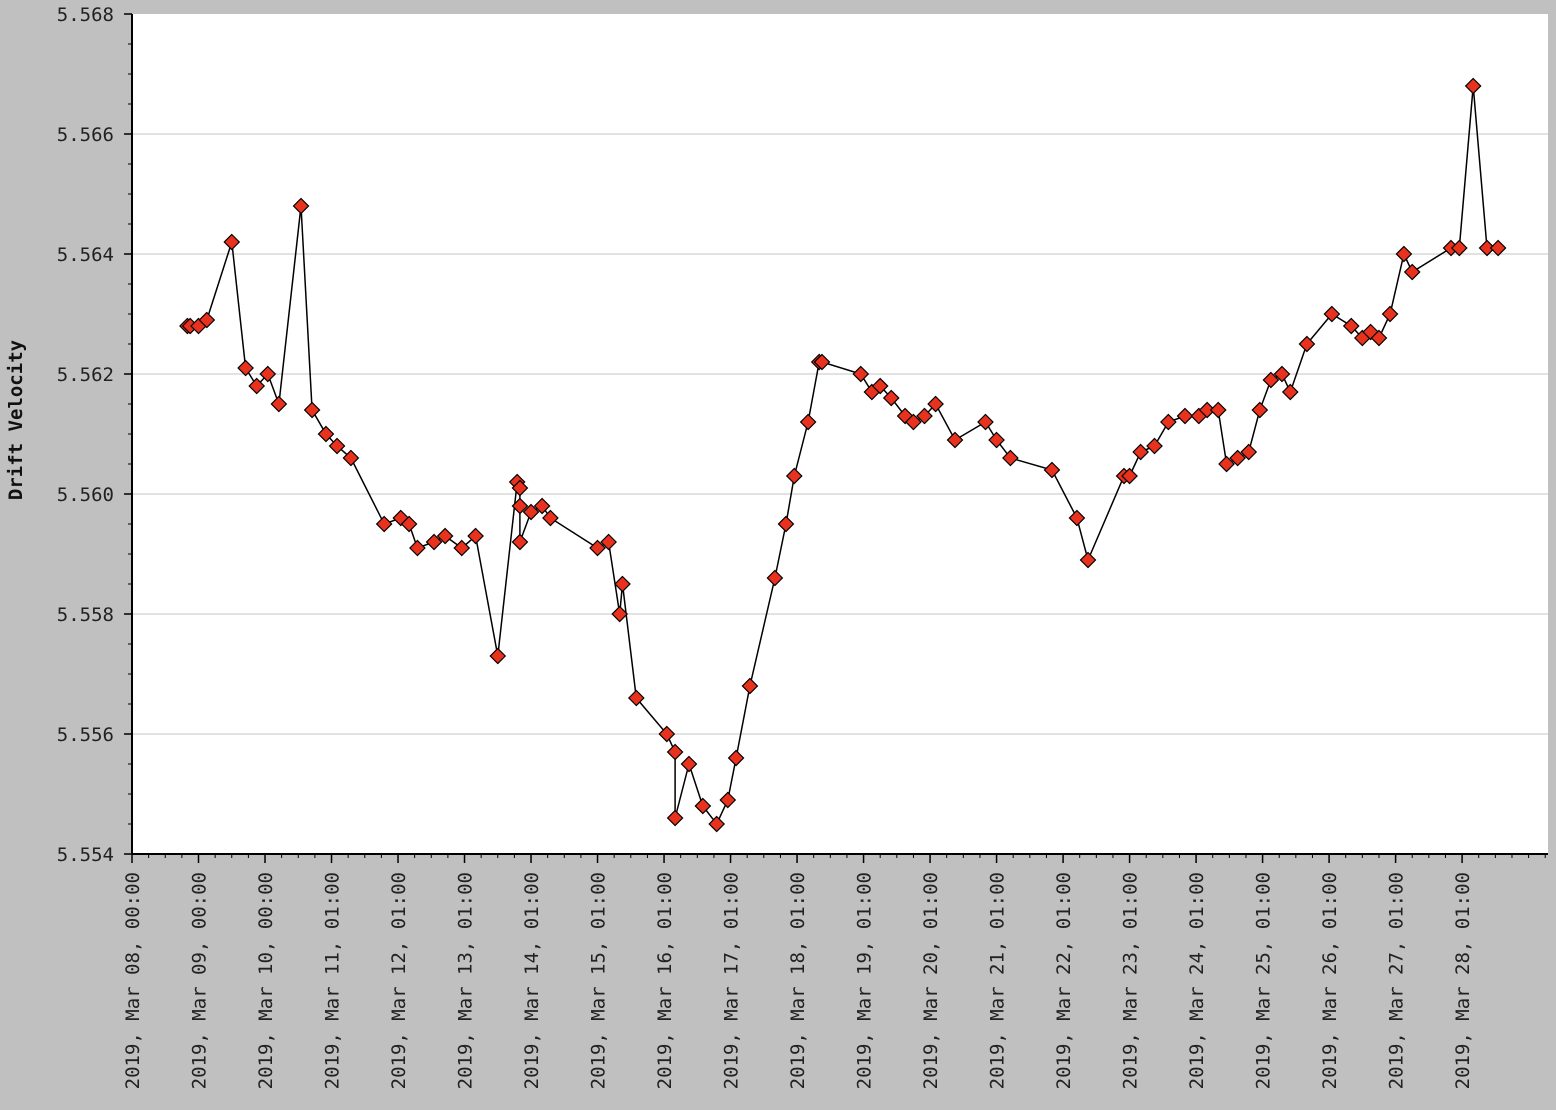 Image resolution: width=1556 pixels, height=1110 pixels. Describe the element at coordinates (1264, 980) in the screenshot. I see `x-tick-label: 2019, Mar 25, 01:00` at that location.